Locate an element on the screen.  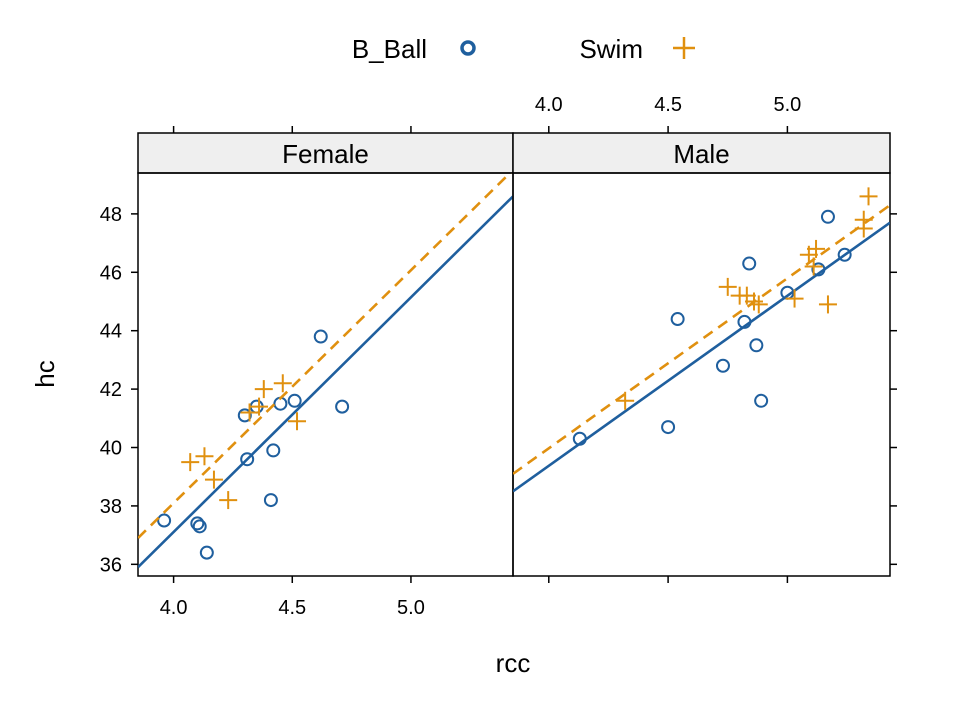
y-tick-label: 38 is located at coordinates (111, 507).